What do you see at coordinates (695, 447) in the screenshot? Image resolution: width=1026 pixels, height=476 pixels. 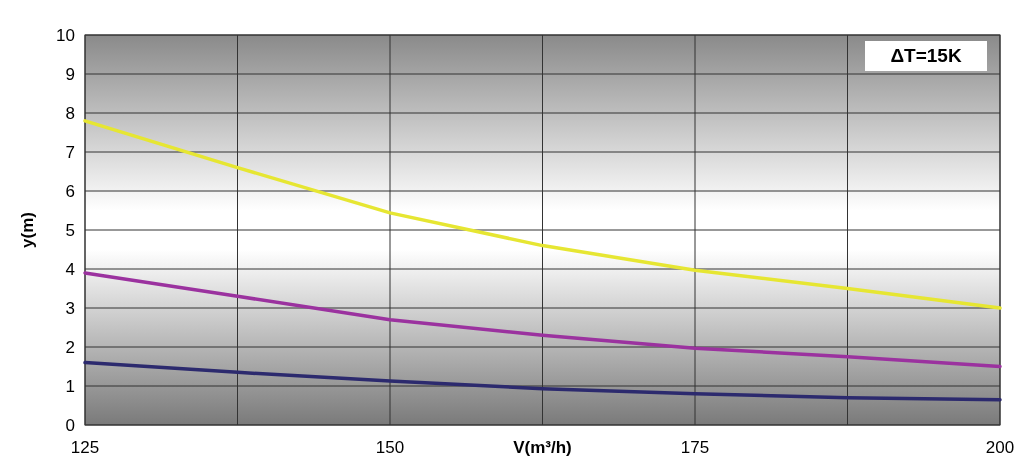 I see `x-tick-label: 175` at bounding box center [695, 447].